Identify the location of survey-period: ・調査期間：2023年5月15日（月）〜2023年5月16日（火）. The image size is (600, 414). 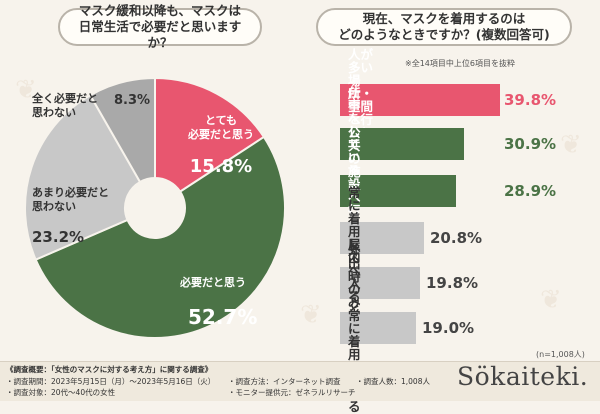
(111, 381).